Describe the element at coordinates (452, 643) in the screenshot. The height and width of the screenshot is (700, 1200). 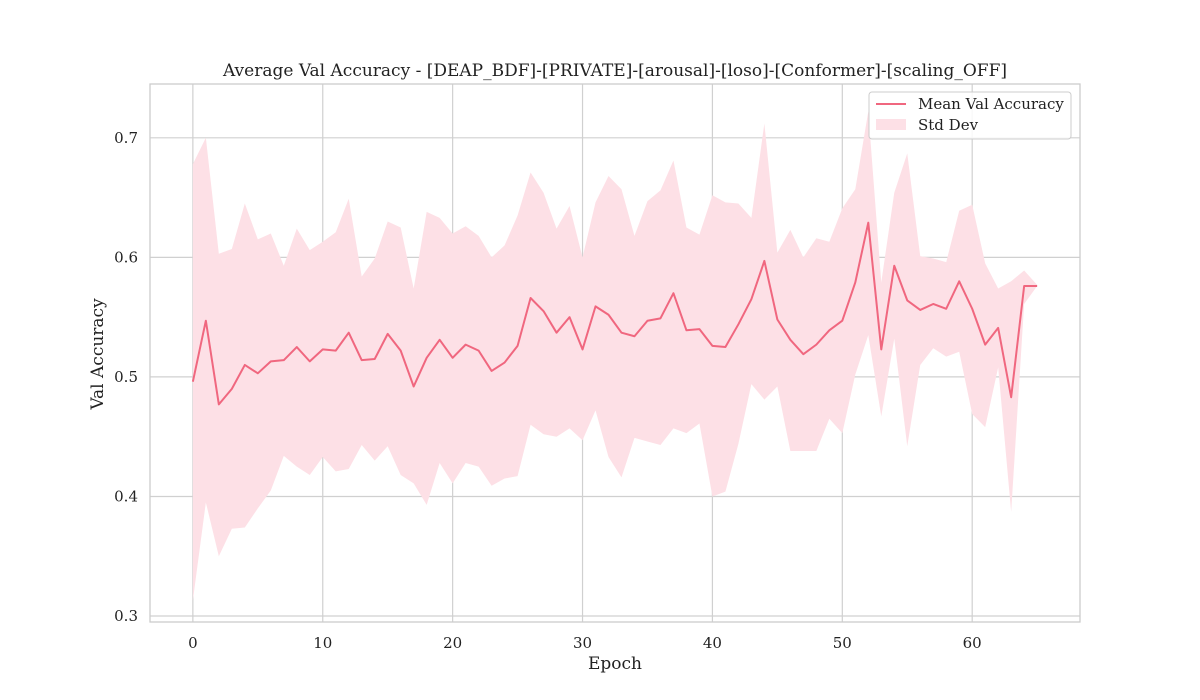
I see `x-tick-label: 20` at that location.